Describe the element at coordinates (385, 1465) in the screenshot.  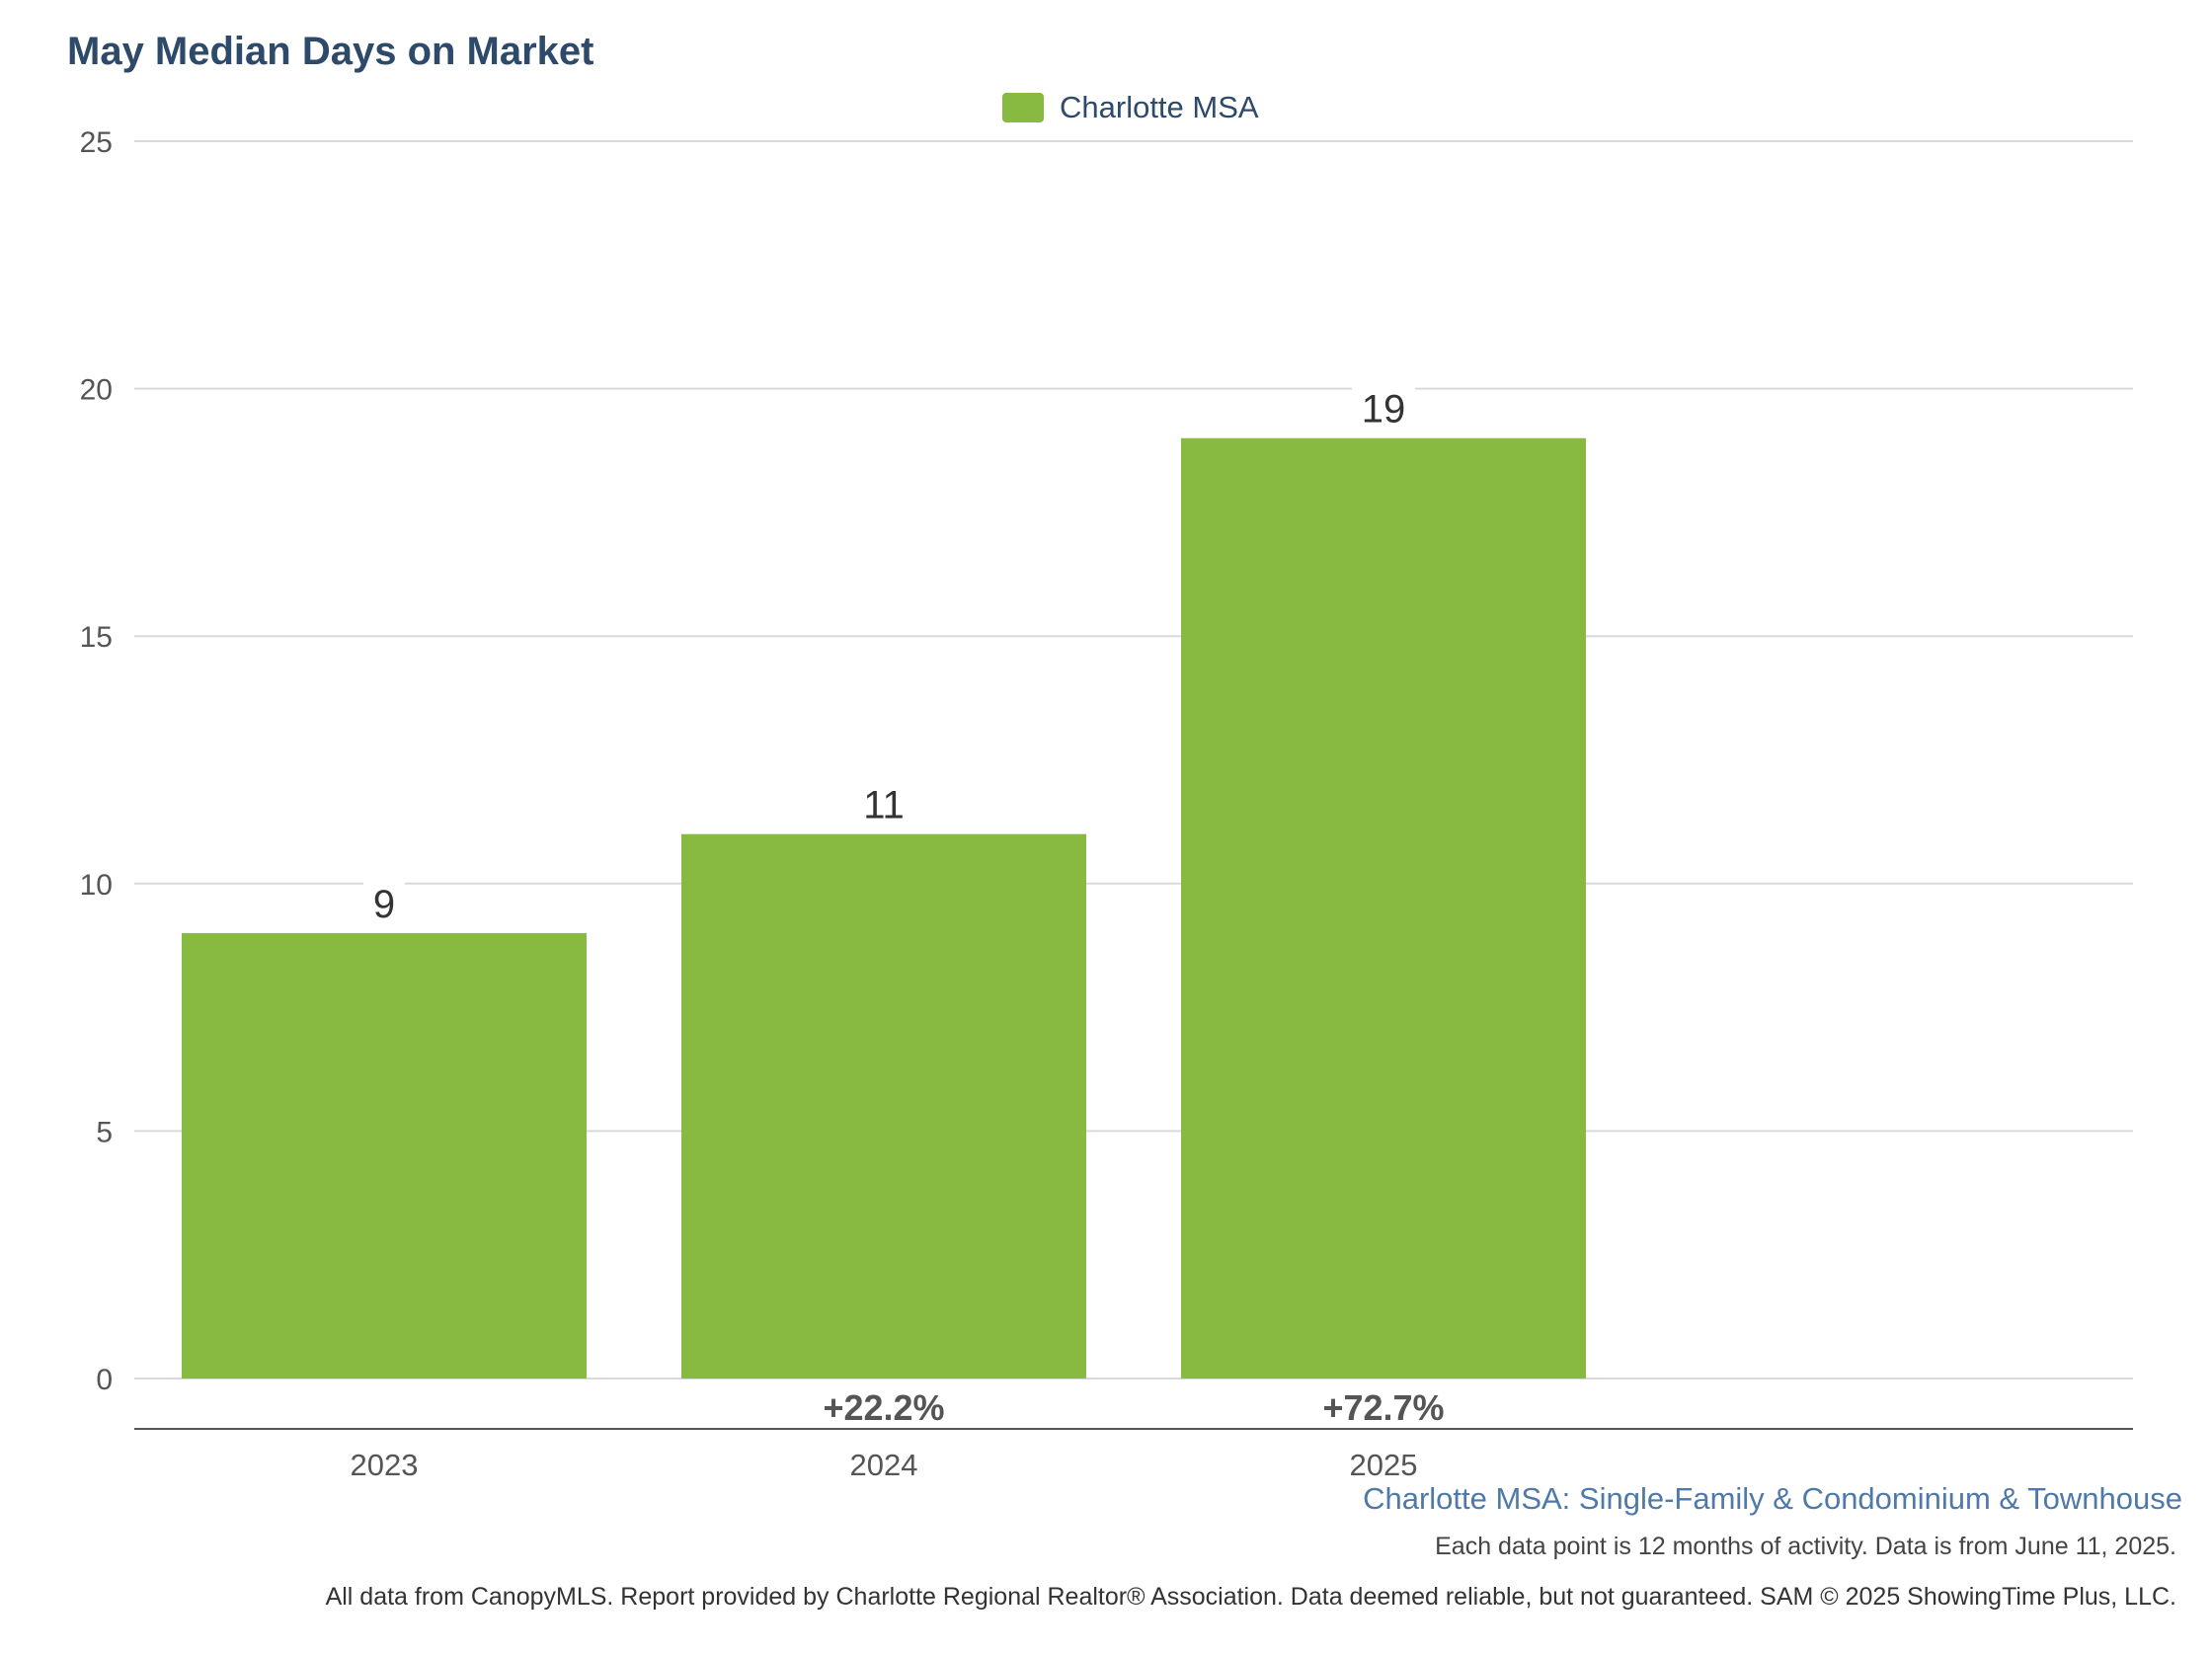
I see `x-tick-label: 2023` at that location.